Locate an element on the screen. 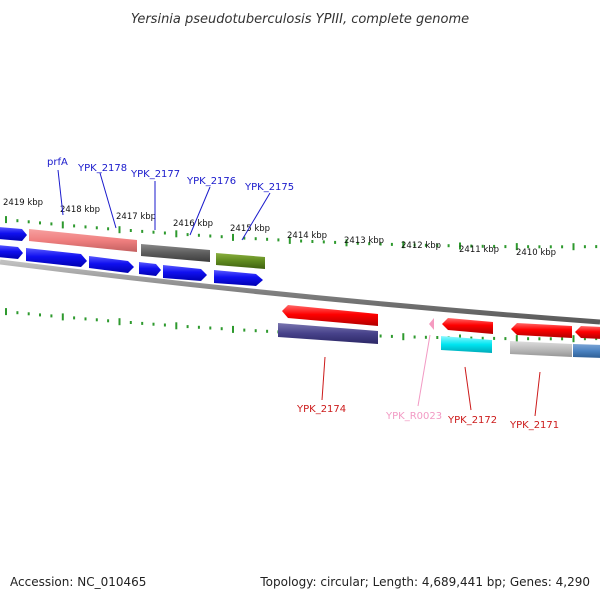 The width and height of the screenshot is (600, 600). gene-label-ypk-2171: YPK_2171 is located at coordinates (534, 425).